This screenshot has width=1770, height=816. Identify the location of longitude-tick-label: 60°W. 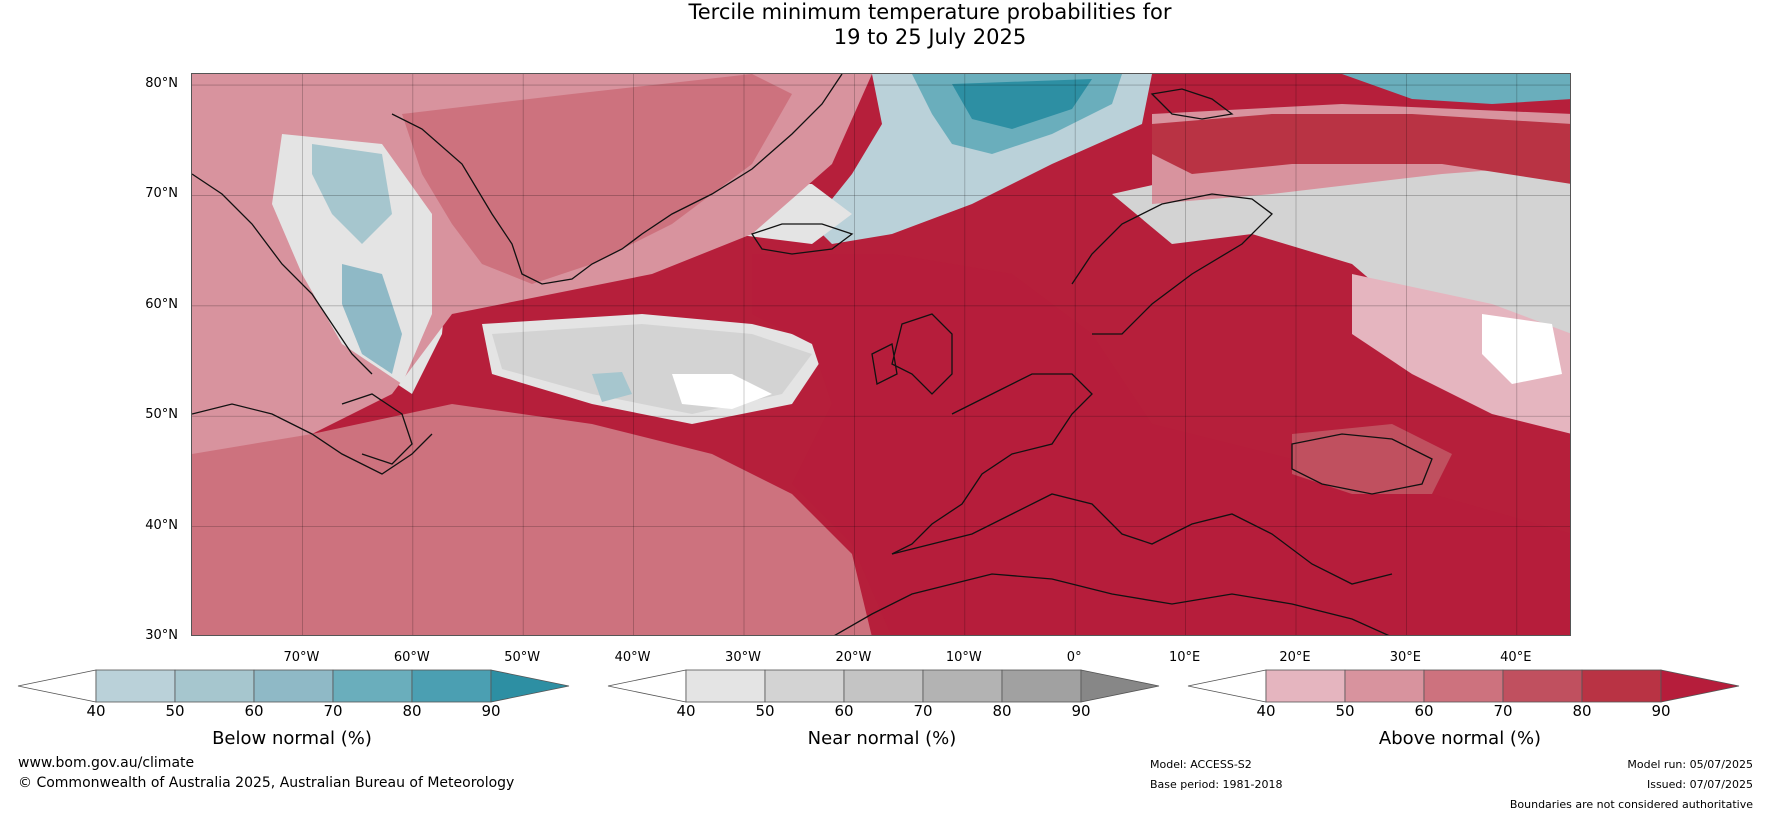
(411, 657).